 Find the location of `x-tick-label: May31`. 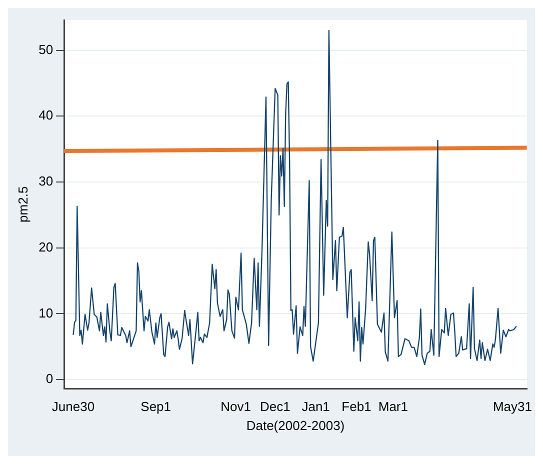

x-tick-label: May31 is located at coordinates (512, 406).